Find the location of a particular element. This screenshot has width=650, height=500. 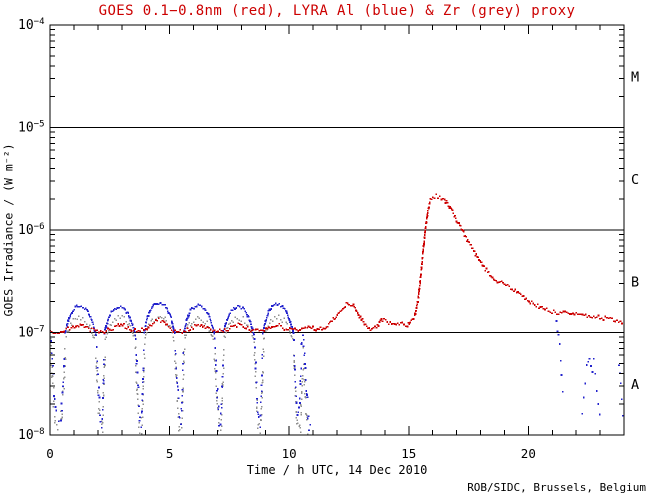

y-tick-label: 10⁻⁴ is located at coordinates (31, 25).